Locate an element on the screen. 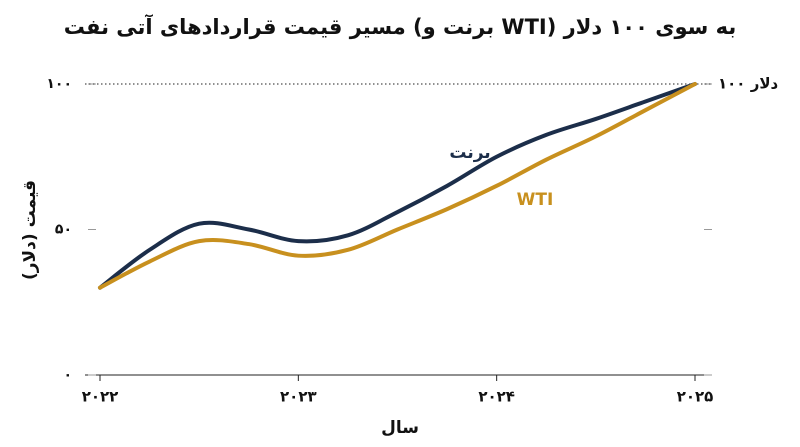  x-tick-label: ۲۰۲۳ is located at coordinates (298, 397).